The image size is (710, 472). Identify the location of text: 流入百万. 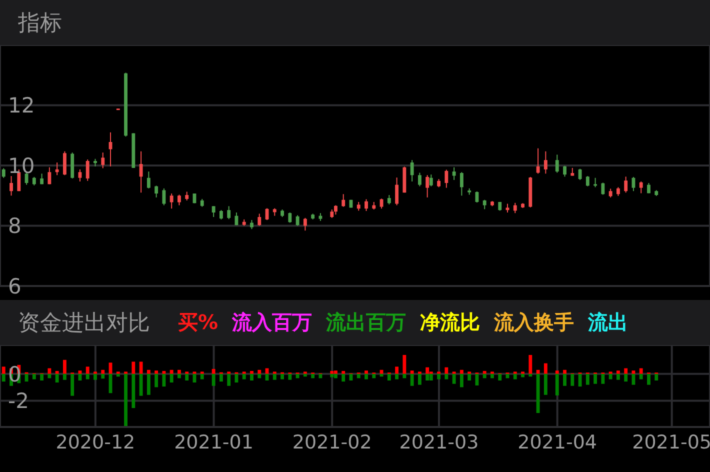
(272, 322).